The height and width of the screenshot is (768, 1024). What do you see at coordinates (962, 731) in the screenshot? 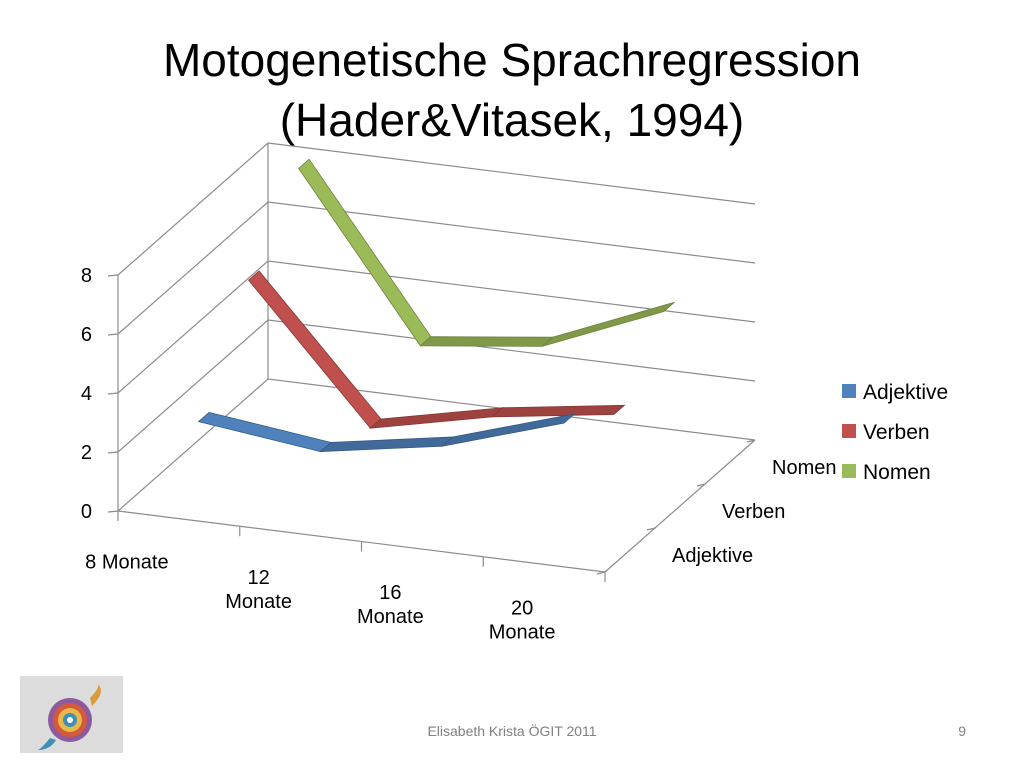
I see `page-number: 9` at bounding box center [962, 731].